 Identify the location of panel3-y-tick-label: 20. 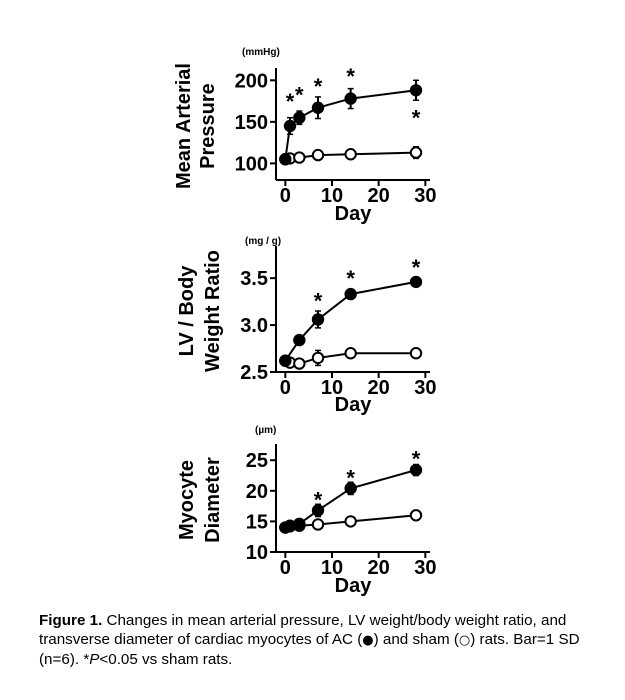
(257, 492).